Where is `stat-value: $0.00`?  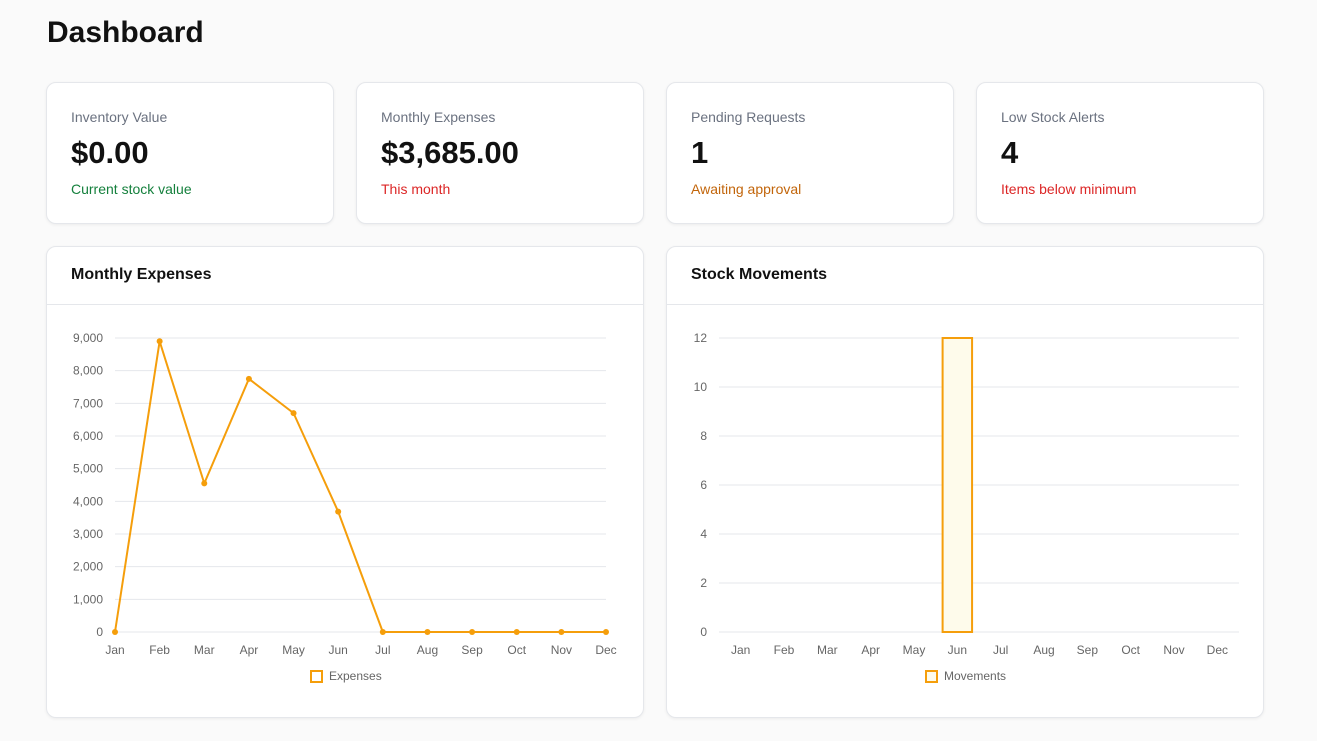 stat-value: $0.00 is located at coordinates (110, 152).